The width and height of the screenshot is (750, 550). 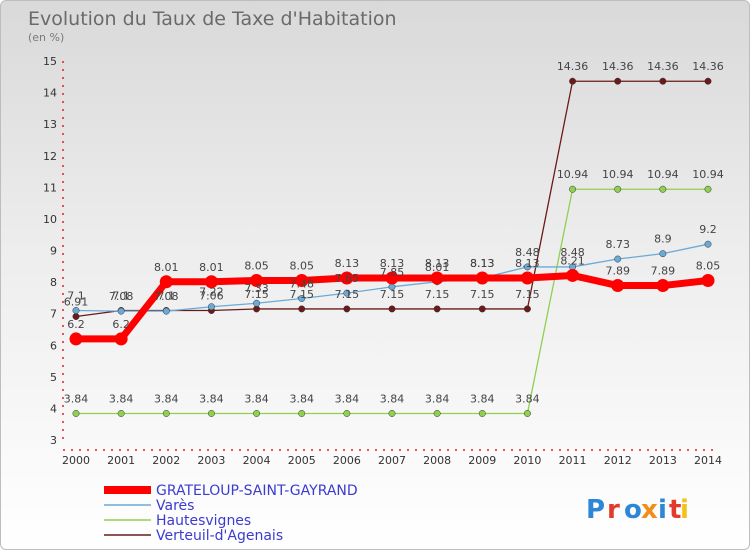 What do you see at coordinates (53, 345) in the screenshot?
I see `y-tick-label: 6` at bounding box center [53, 345].